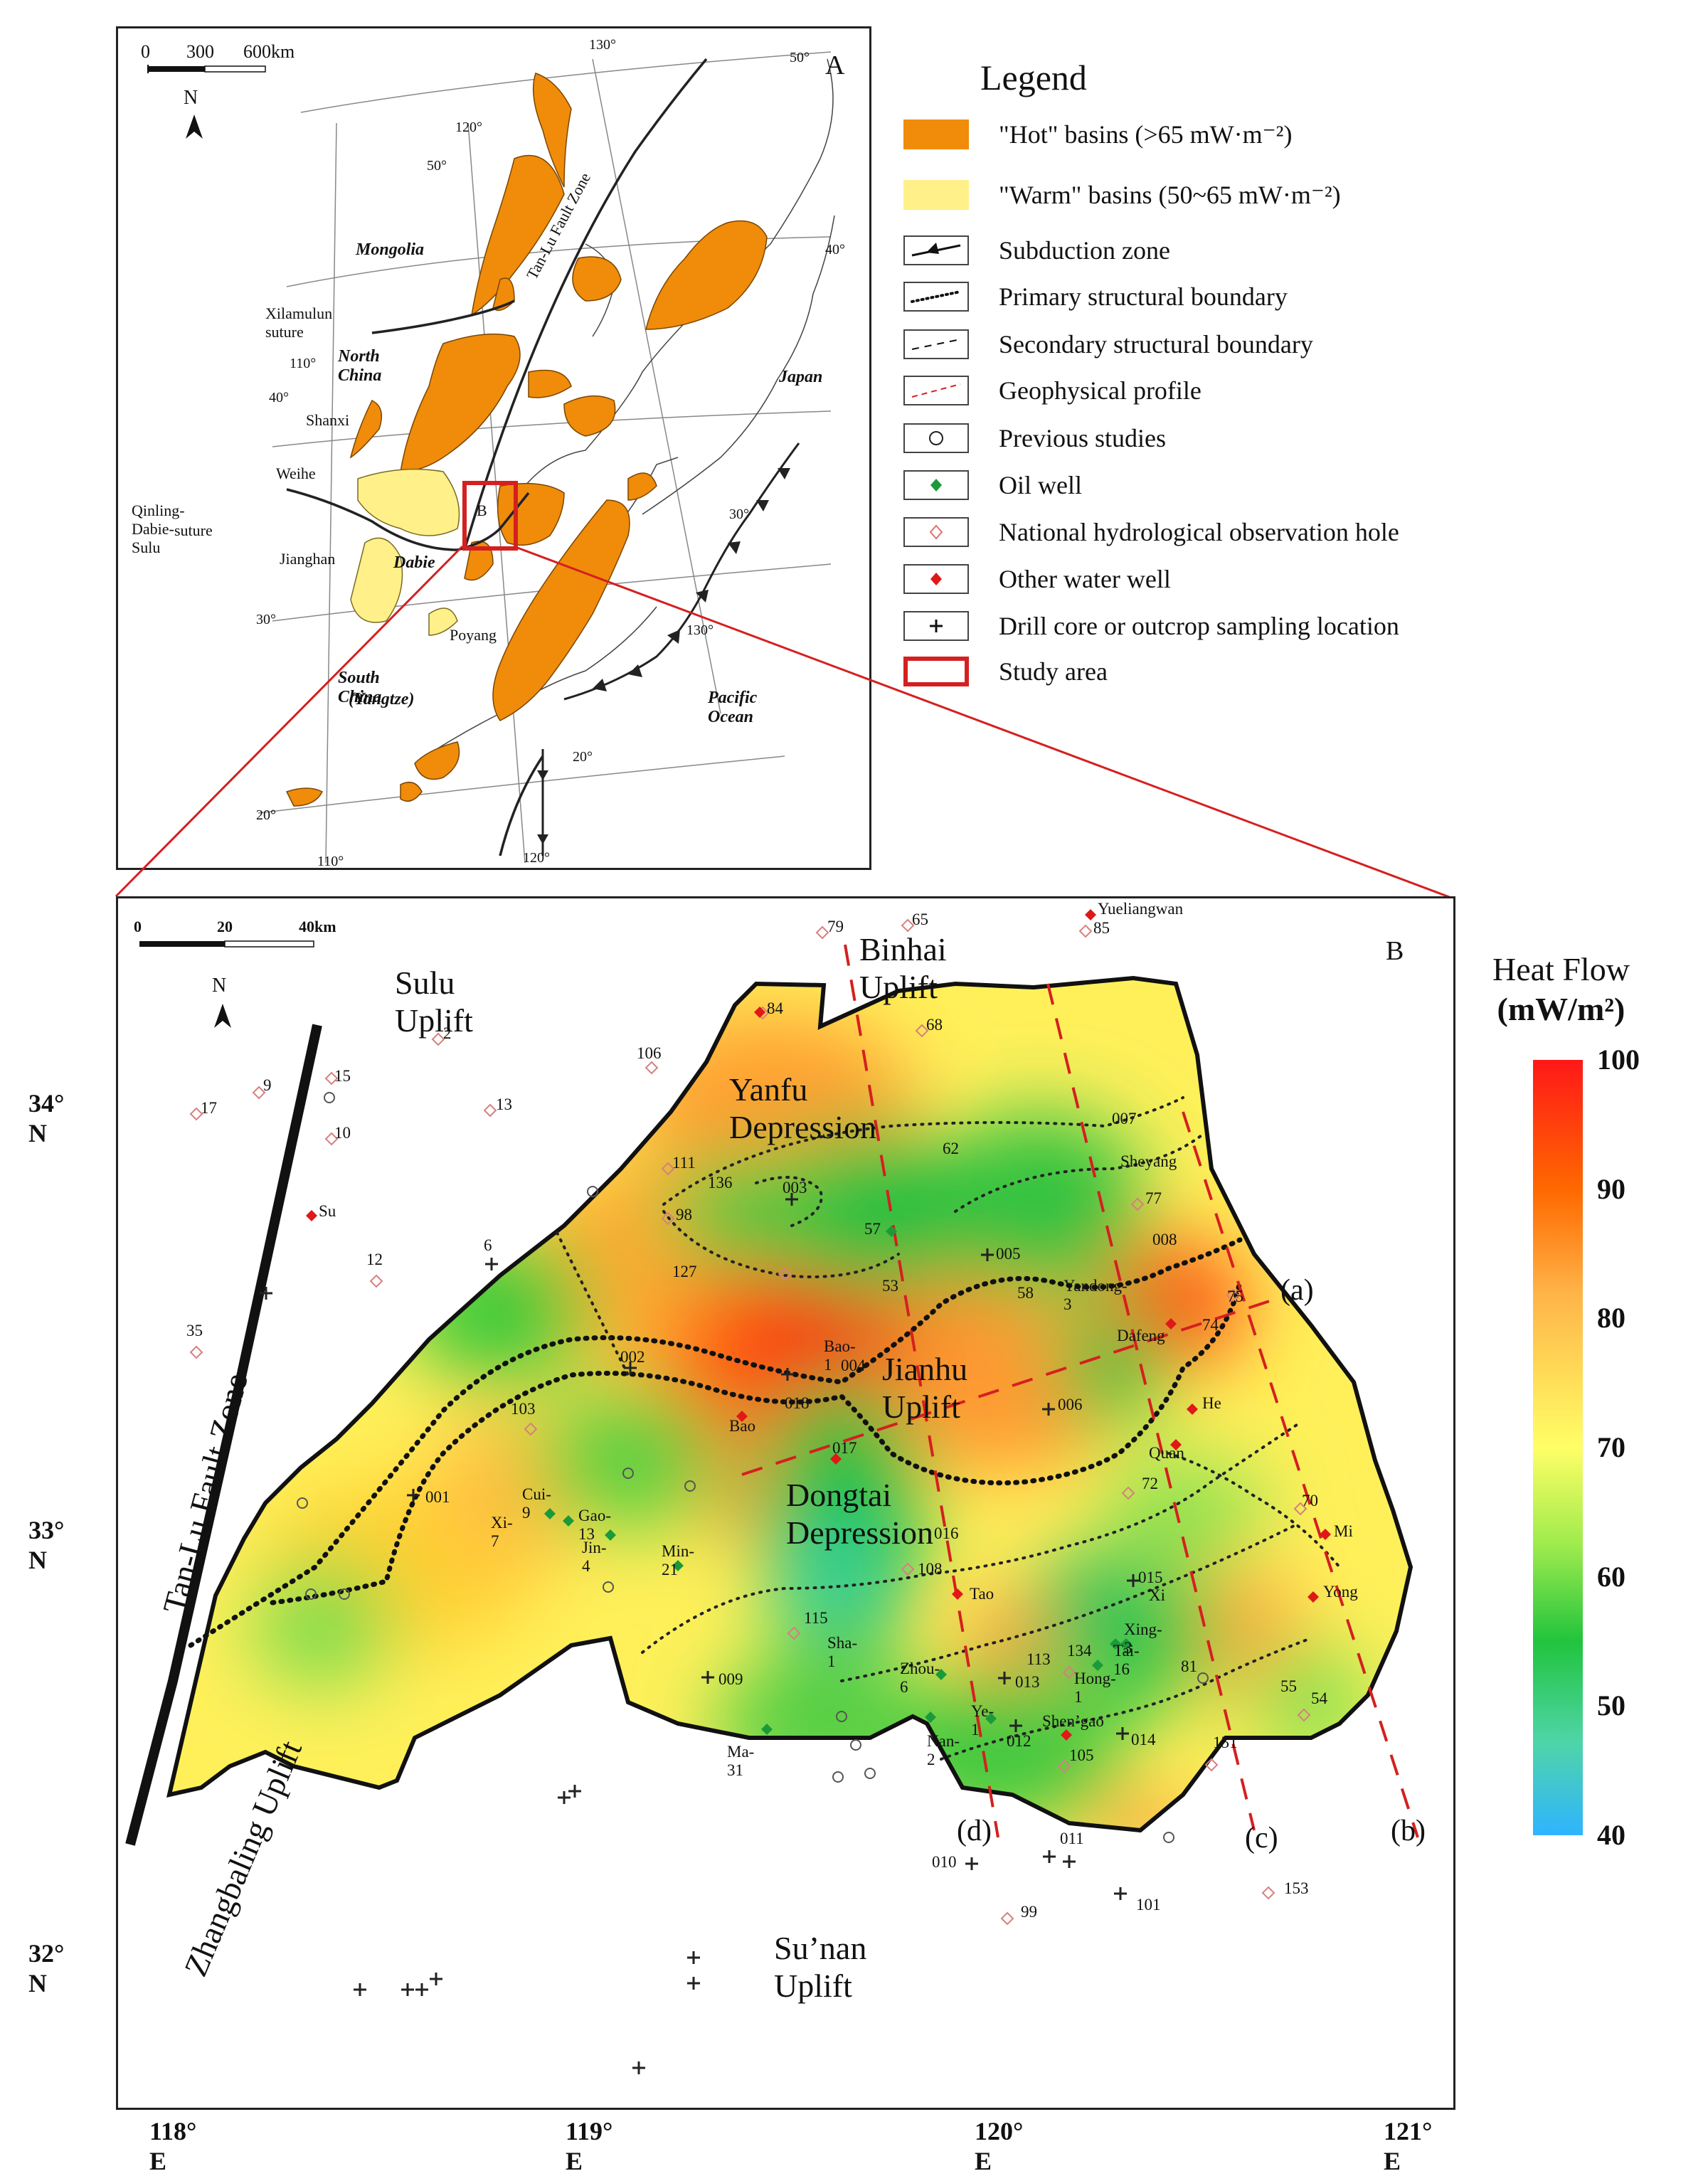  What do you see at coordinates (1025, 1293) in the screenshot?
I see `station-label: 58` at bounding box center [1025, 1293].